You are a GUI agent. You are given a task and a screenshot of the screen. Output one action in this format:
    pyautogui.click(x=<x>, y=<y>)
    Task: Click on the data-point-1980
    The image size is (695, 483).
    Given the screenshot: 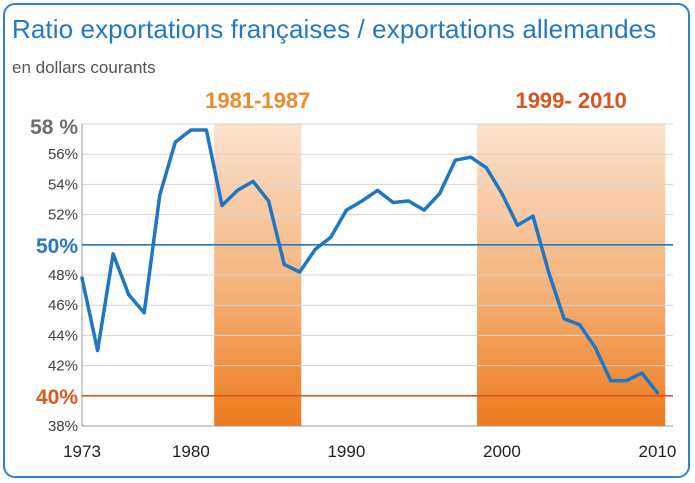 What is the action you would take?
    pyautogui.click(x=191, y=130)
    